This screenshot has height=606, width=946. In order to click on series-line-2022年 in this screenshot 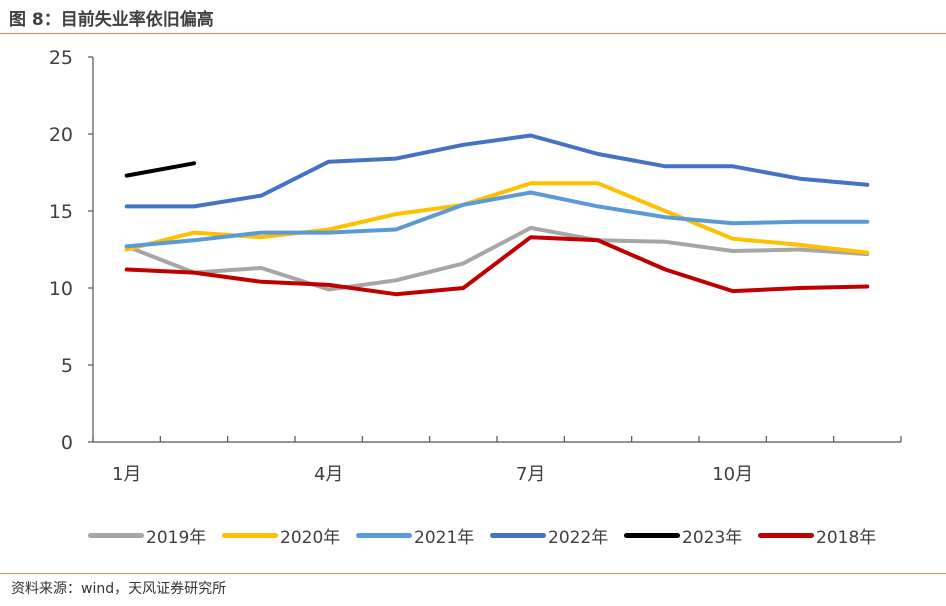, I will do `click(497, 171)`.